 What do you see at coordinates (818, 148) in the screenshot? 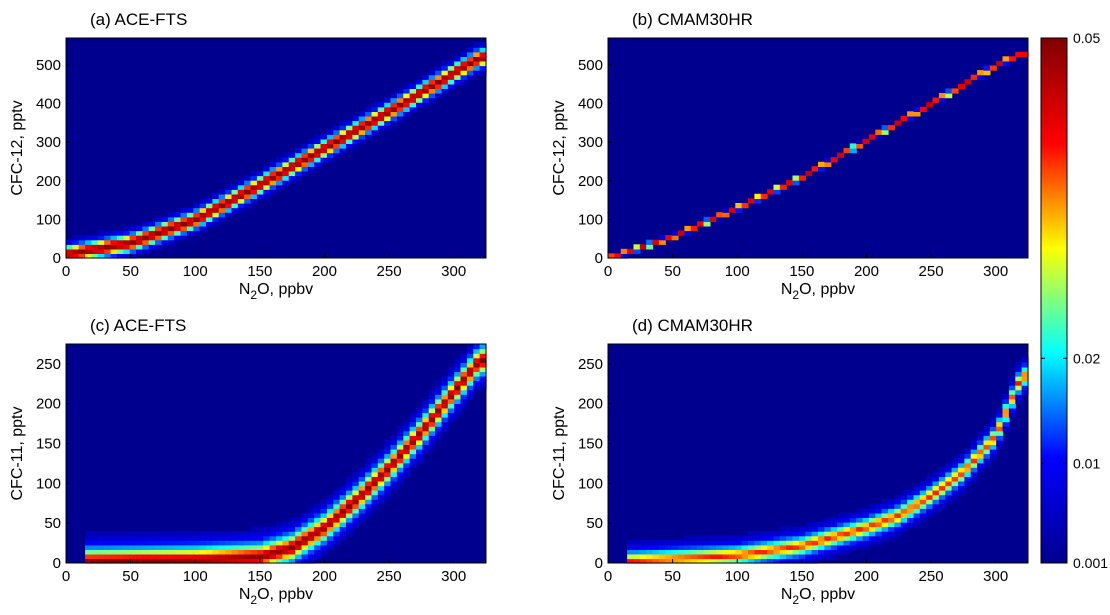
I see `plot-background` at bounding box center [818, 148].